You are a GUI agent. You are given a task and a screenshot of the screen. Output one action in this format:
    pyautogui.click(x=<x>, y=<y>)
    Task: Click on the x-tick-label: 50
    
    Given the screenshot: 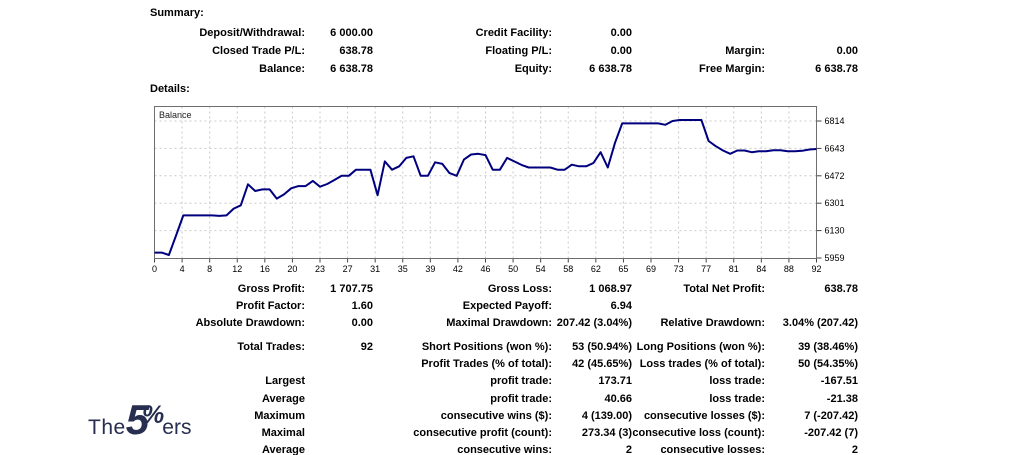 What is the action you would take?
    pyautogui.click(x=513, y=269)
    